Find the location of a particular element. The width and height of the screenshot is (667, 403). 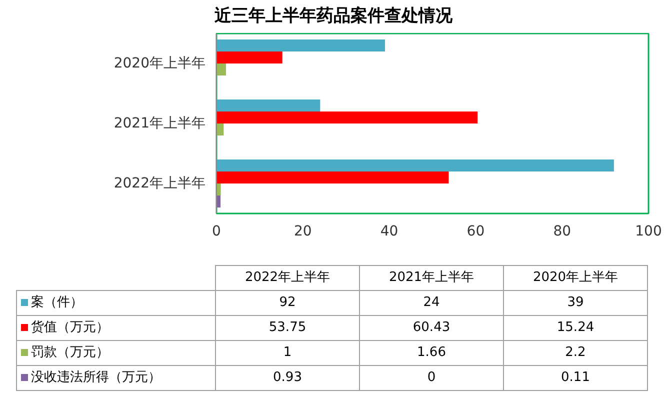

data-label: 60.43 is located at coordinates (432, 328).